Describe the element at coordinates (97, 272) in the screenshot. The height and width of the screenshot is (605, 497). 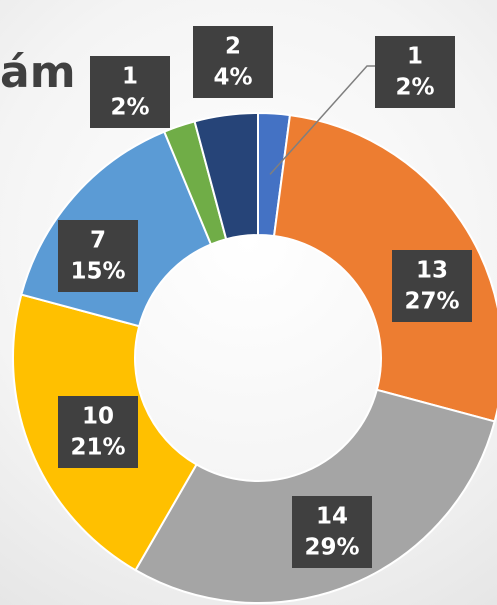
I see `percentage-label: 15%` at that location.